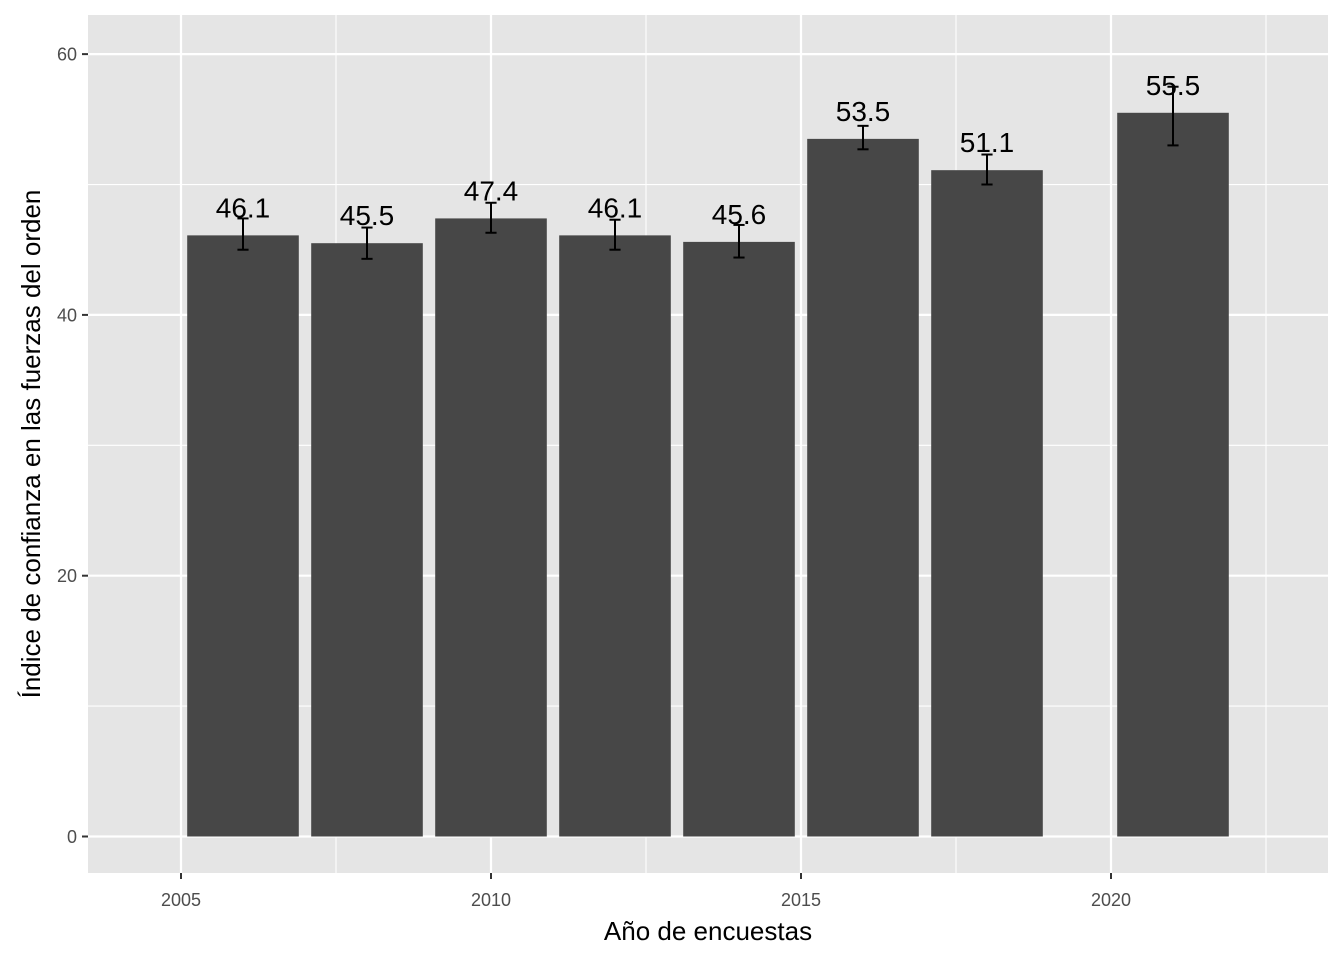  What do you see at coordinates (67, 576) in the screenshot?
I see `y-tick-label: 20` at bounding box center [67, 576].